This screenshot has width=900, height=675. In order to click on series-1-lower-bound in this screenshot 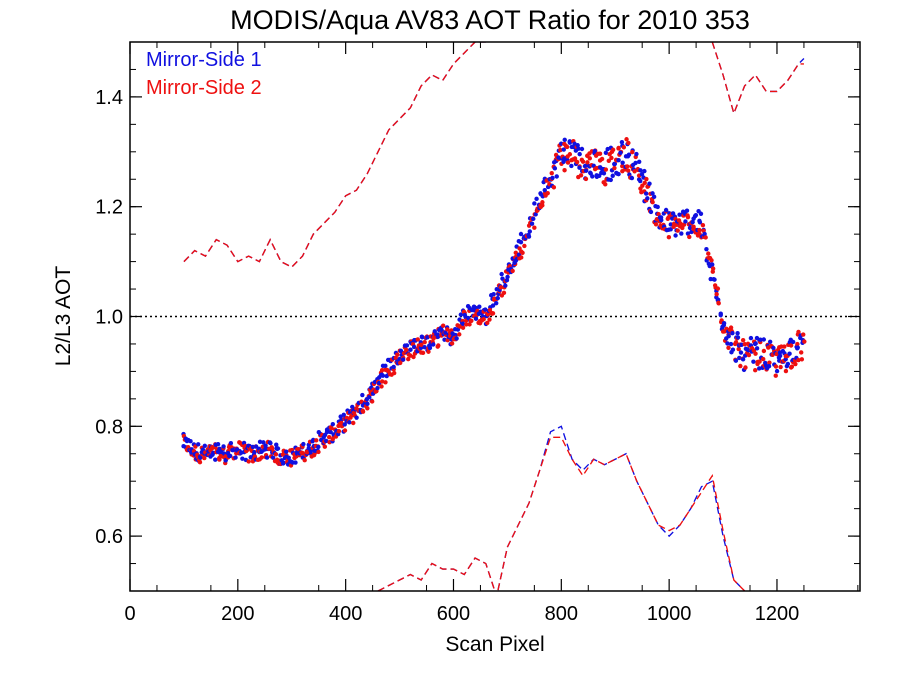, I will do `click(561, 508)`.